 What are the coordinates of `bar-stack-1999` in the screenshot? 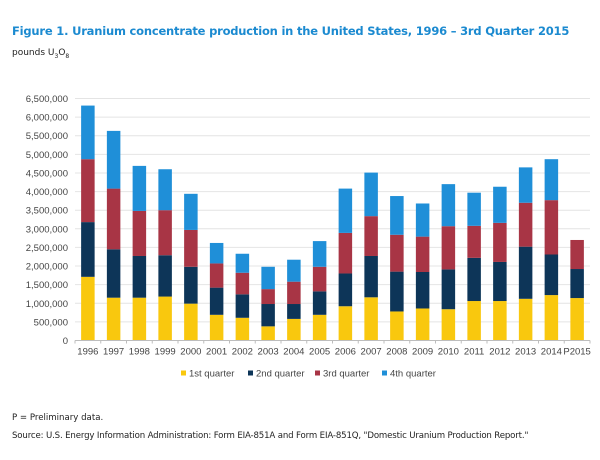 It's located at (165, 255).